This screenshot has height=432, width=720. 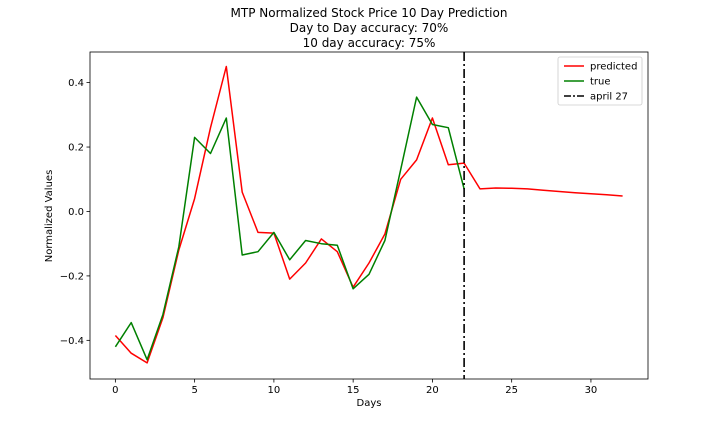 What do you see at coordinates (591, 390) in the screenshot?
I see `x-tick-label: 30` at bounding box center [591, 390].